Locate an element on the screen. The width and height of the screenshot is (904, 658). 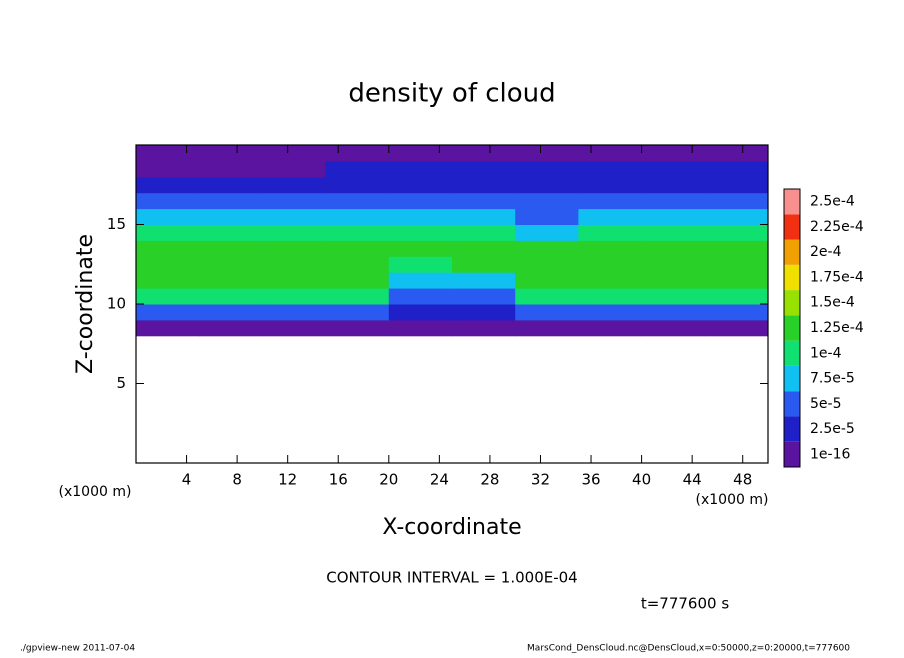
x-tick-label: 48 is located at coordinates (742, 480).